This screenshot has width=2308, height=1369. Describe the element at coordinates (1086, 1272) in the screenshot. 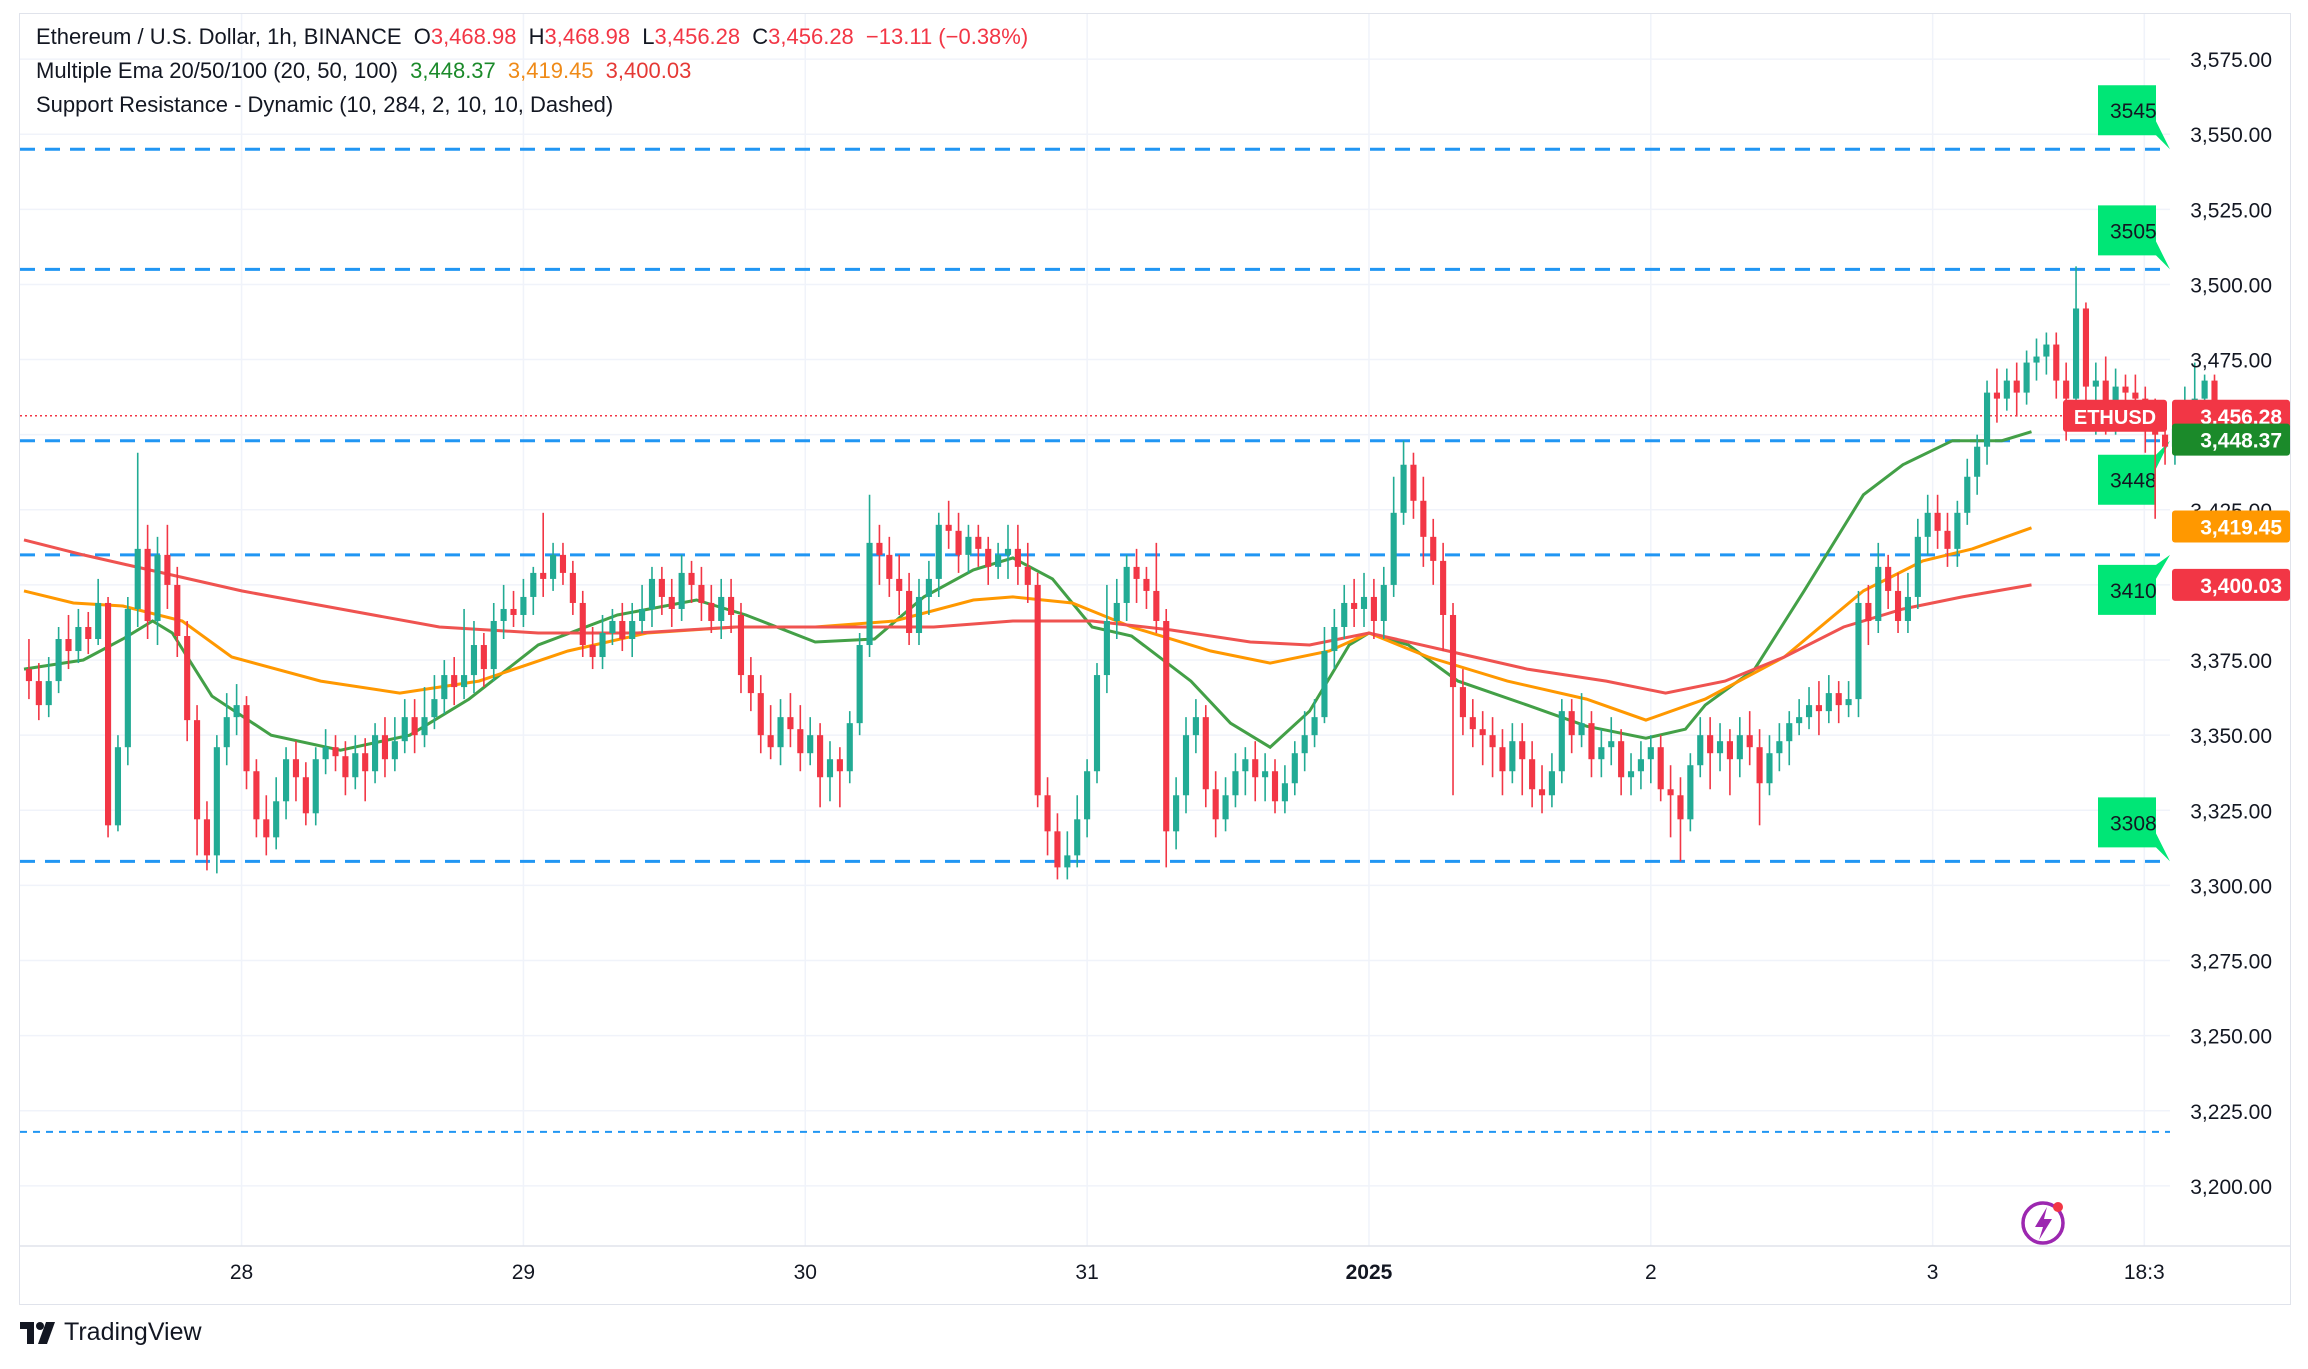

I see `x-tick-label: 31` at that location.